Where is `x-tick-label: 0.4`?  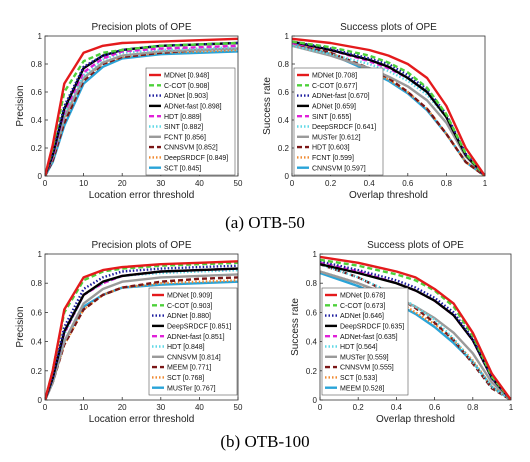 x-tick-label: 0.4 is located at coordinates (370, 183).